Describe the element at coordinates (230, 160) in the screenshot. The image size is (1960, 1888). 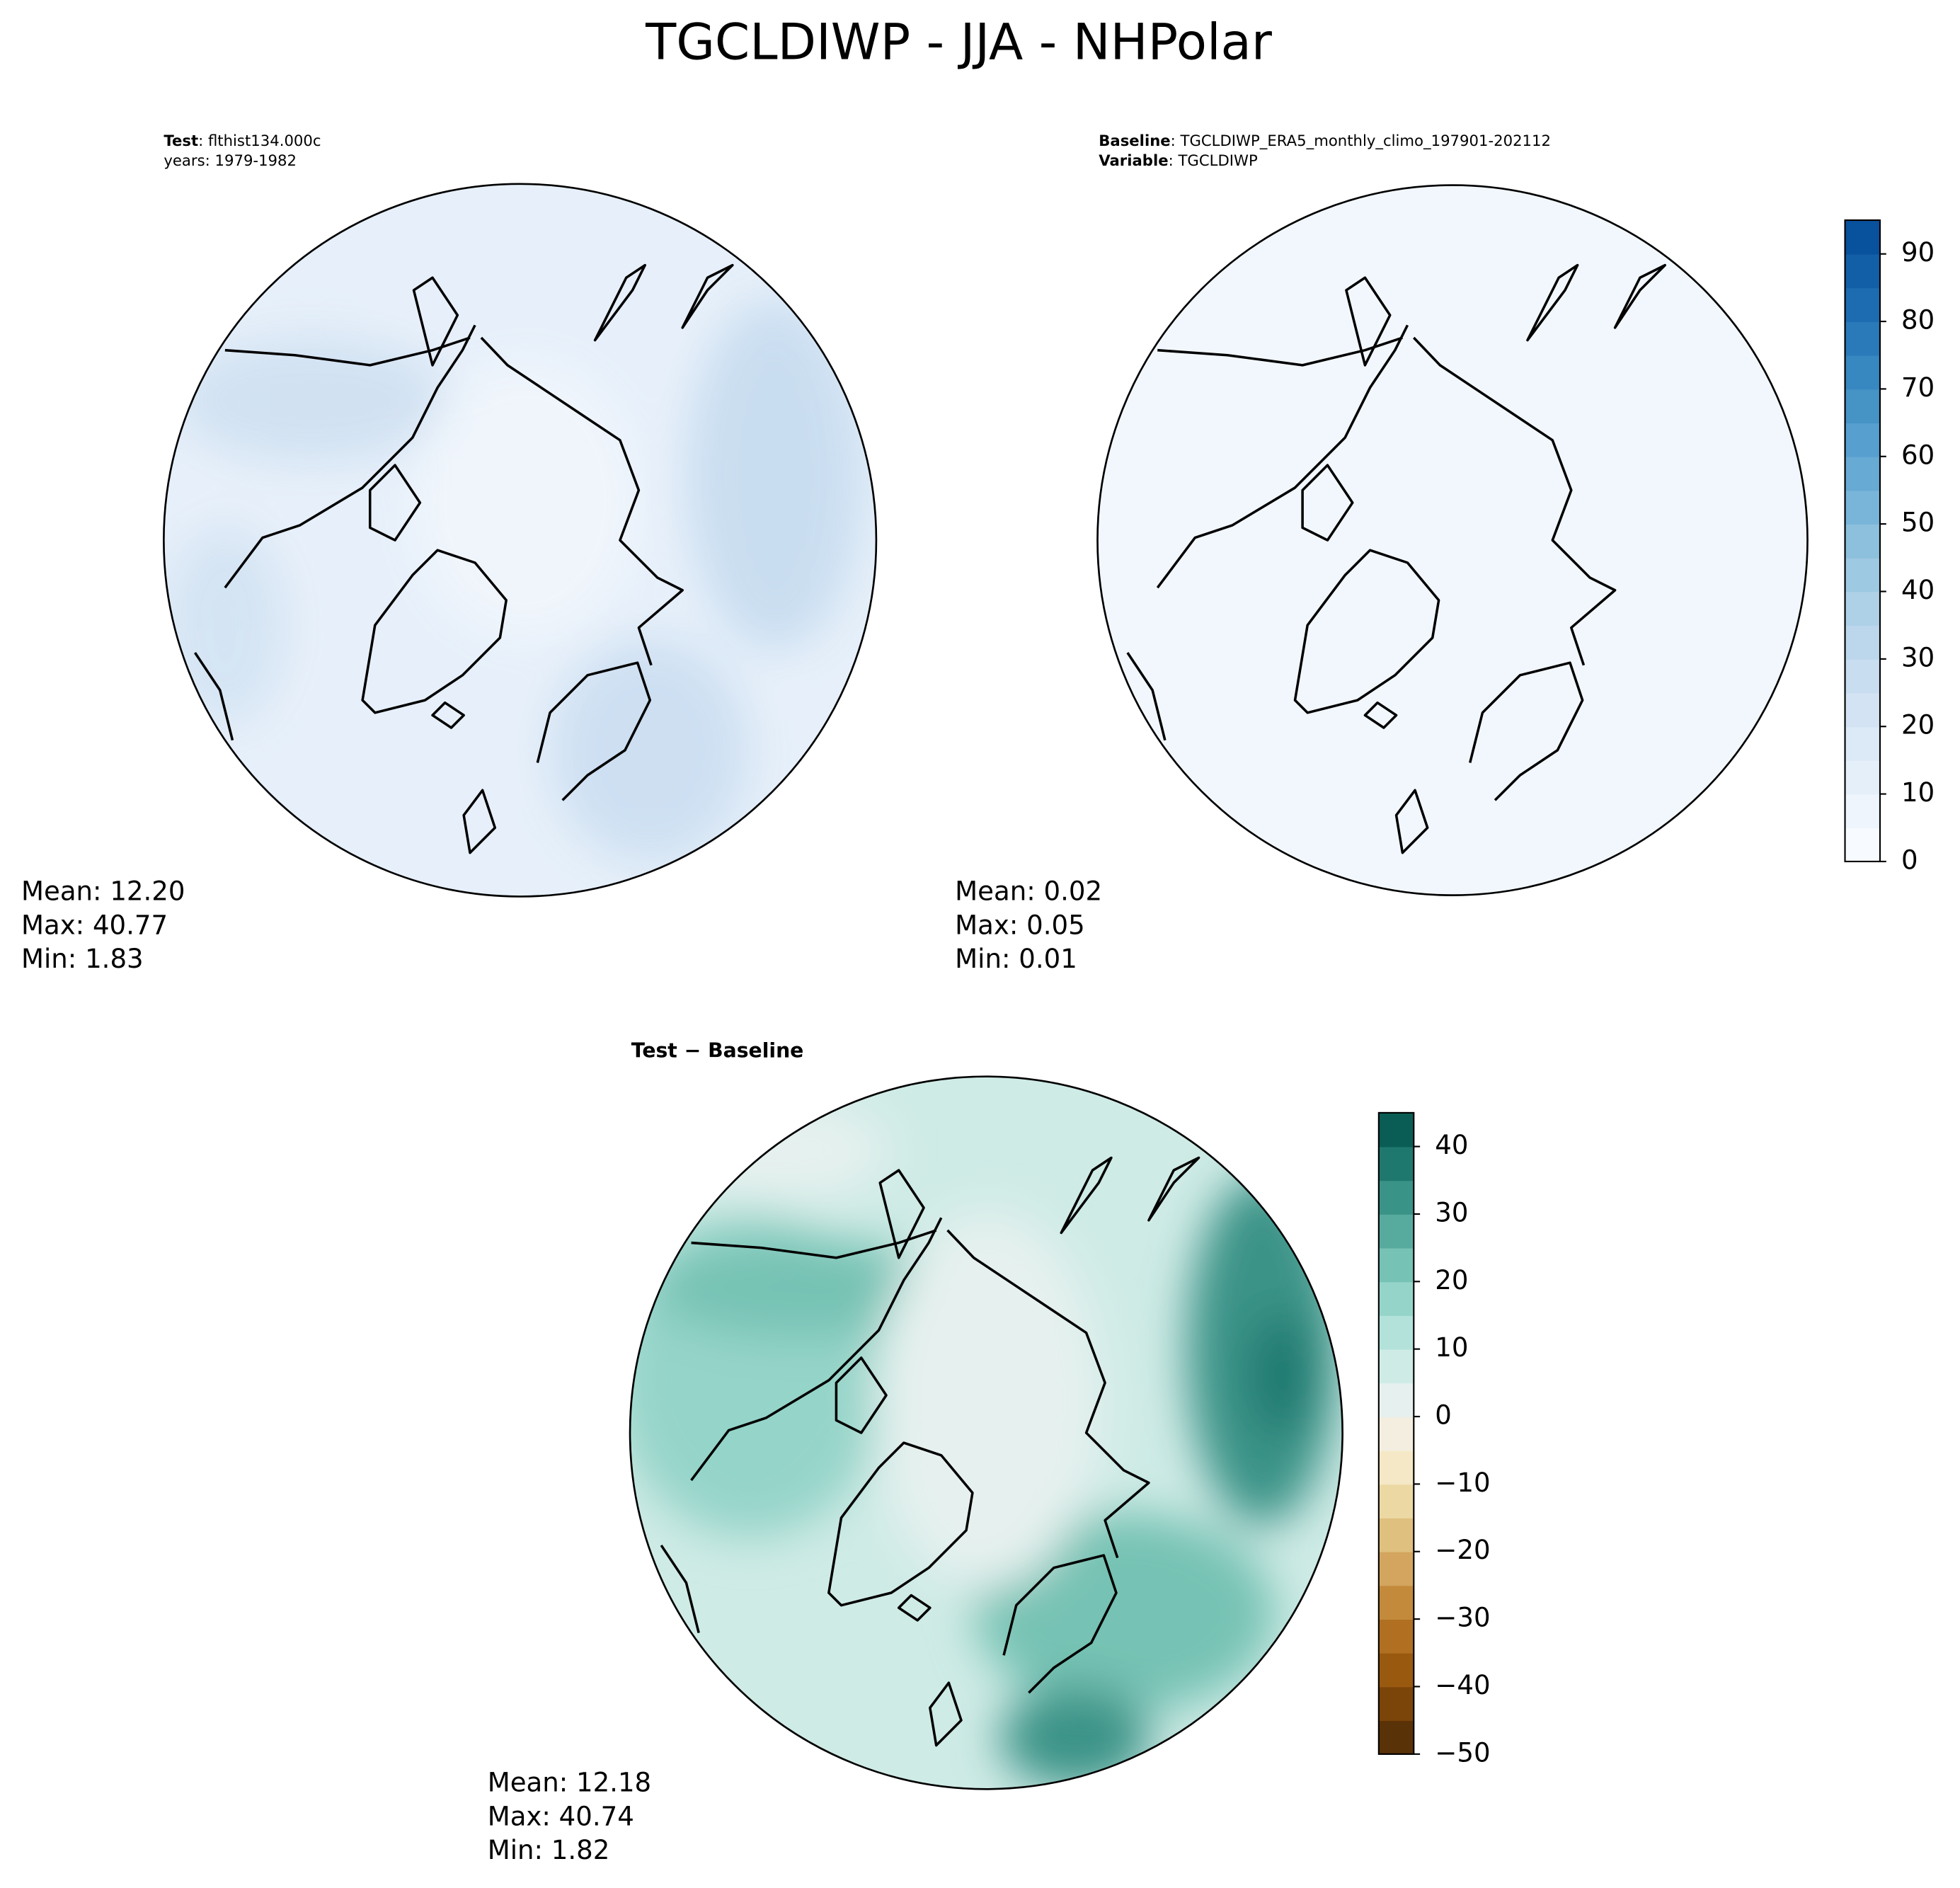
I see `panel-label: years: 1979-1982` at that location.